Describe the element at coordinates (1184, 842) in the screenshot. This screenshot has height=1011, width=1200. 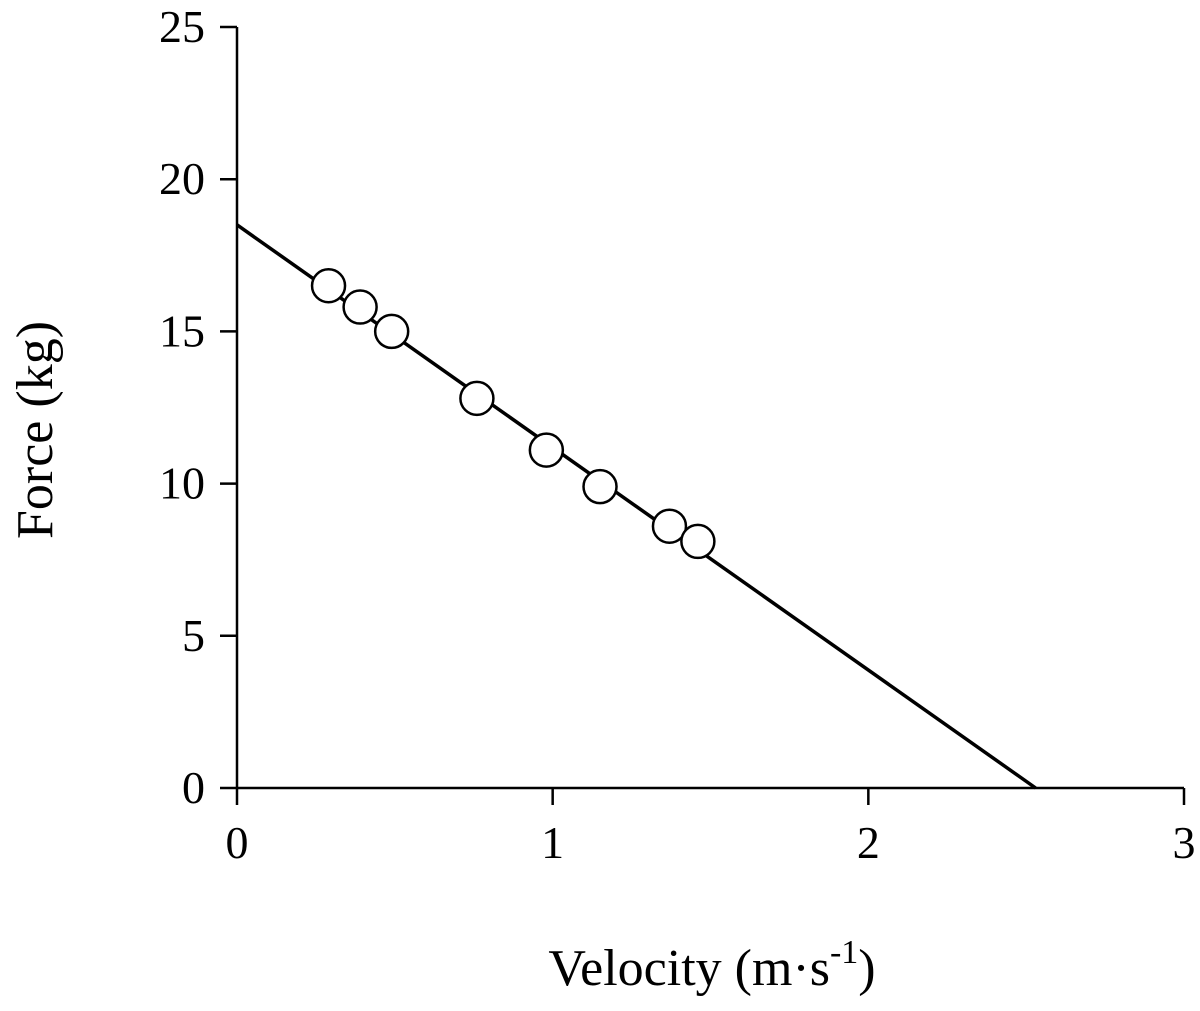
I see `x-tick-label: 3` at that location.